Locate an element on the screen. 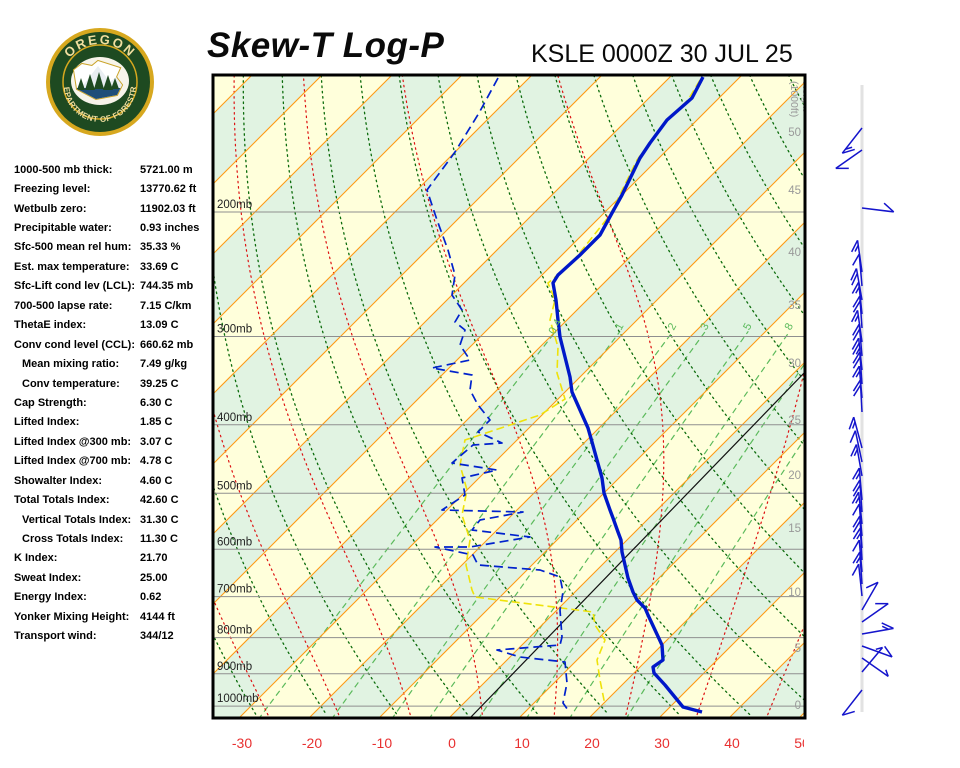  index-row: Cap Strength: 6.30 C is located at coordinates (114, 402).